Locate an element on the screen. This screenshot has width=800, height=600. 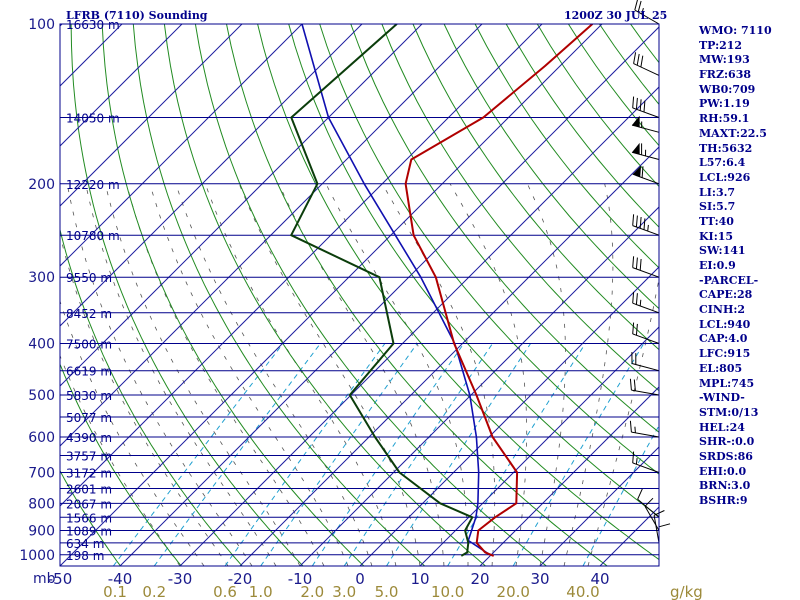
index-value: HEL:24 is located at coordinates (722, 427).